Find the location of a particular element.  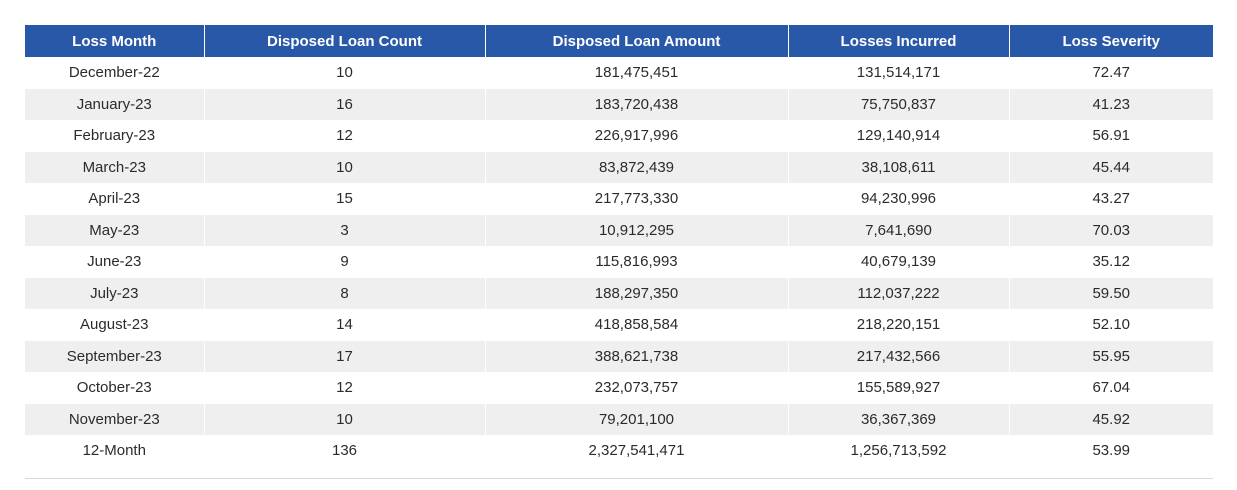

table-row: June-23 9 115,816,993 40,679,139 35.12 is located at coordinates (619, 262).